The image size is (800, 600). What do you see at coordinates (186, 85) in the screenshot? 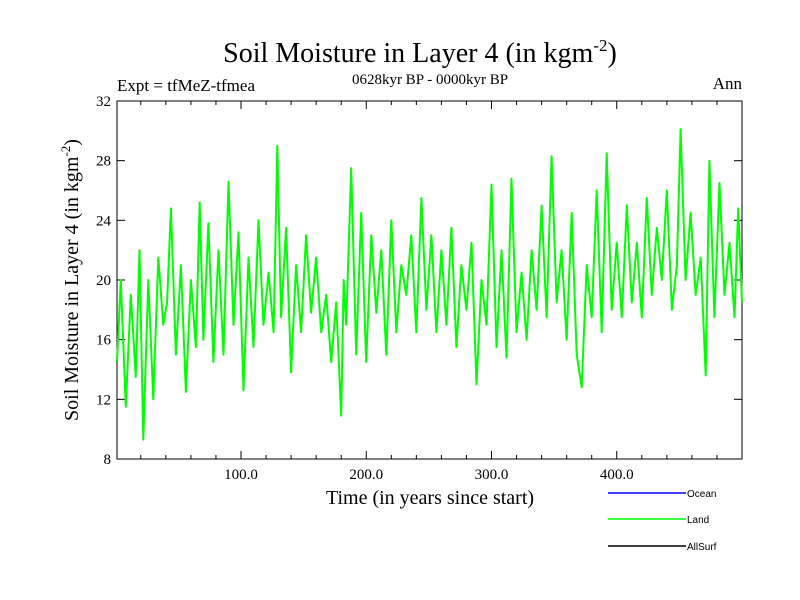
I see `experiment-label: Expt = tfMeZ-tfmea` at bounding box center [186, 85].